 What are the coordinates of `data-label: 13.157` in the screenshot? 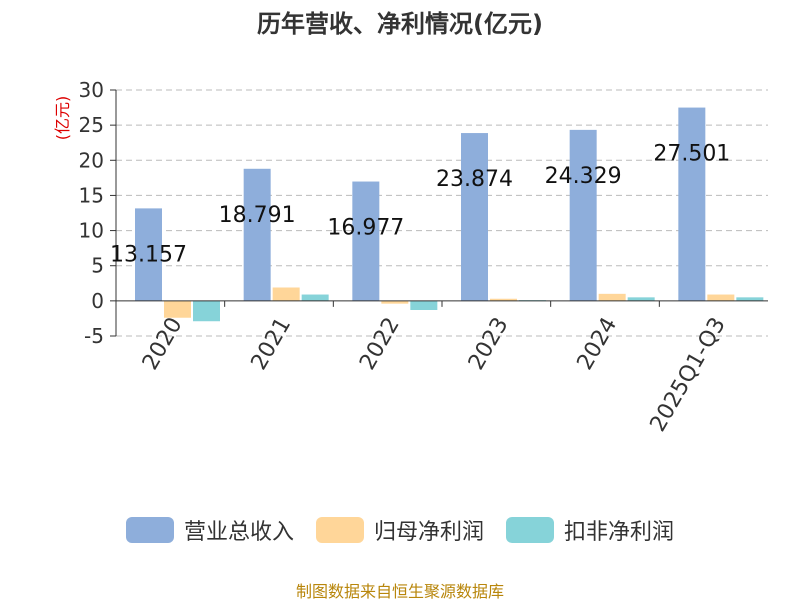 It's located at (148, 254).